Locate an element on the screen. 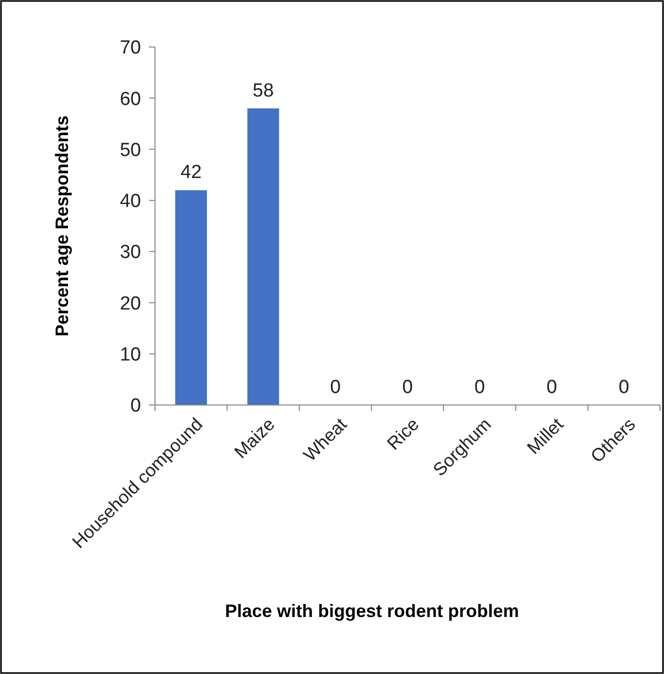  y-tick-label: 40 is located at coordinates (130, 201).